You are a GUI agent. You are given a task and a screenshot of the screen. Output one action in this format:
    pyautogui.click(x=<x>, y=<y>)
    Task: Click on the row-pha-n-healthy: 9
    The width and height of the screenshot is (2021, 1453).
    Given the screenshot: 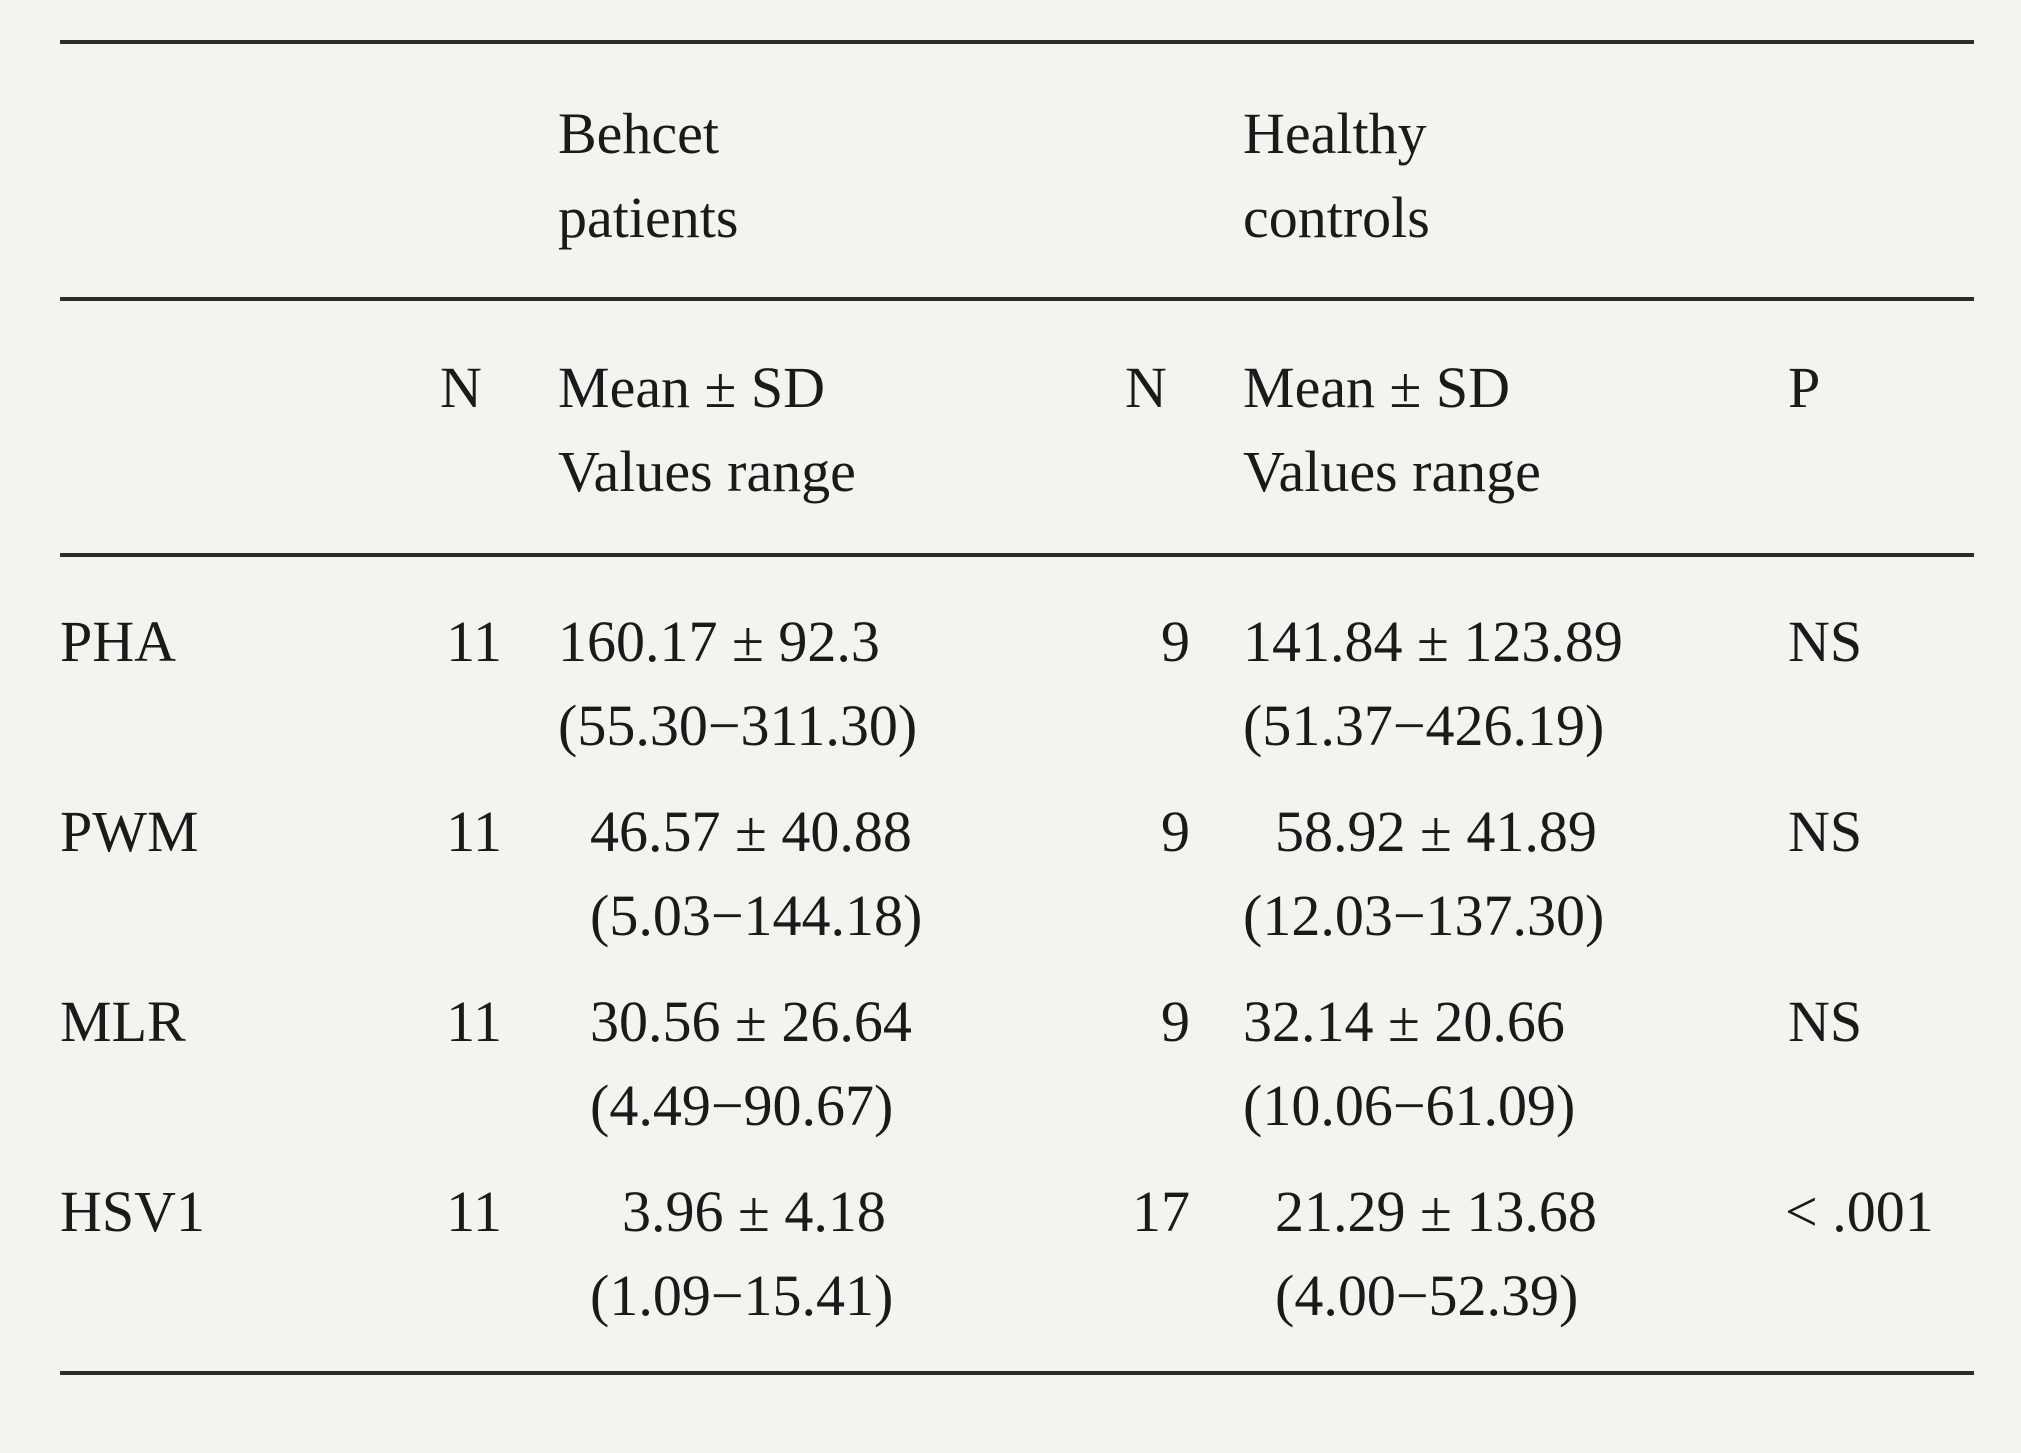 What is the action you would take?
    pyautogui.click(x=1175, y=641)
    